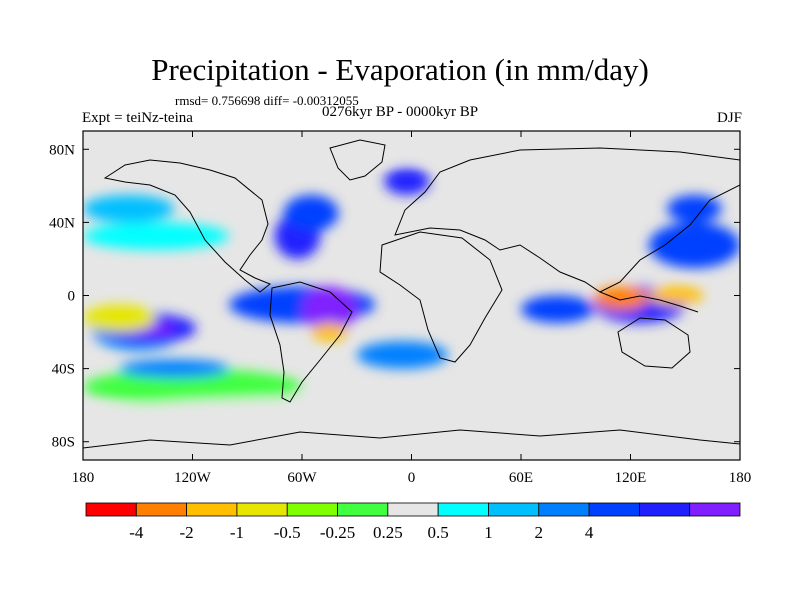 The image size is (800, 600). Describe the element at coordinates (302, 478) in the screenshot. I see `lon-tick-label-2: 60W` at that location.